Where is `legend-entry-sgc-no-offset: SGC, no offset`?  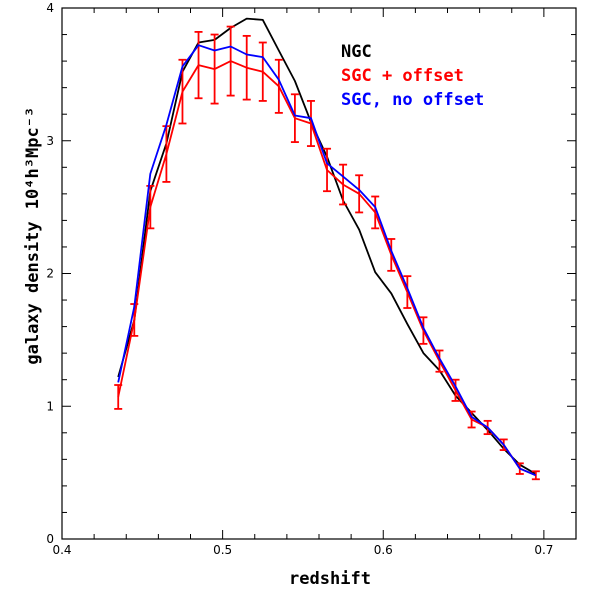 legend-entry-sgc-no-offset: SGC, no offset is located at coordinates (412, 100).